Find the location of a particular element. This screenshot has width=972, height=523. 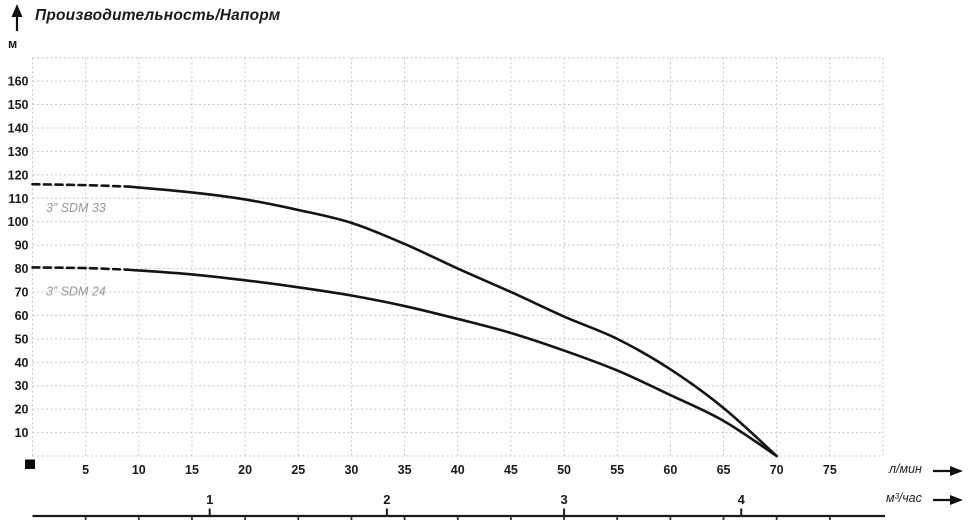

y-tick-label: 90 is located at coordinates (22, 246).